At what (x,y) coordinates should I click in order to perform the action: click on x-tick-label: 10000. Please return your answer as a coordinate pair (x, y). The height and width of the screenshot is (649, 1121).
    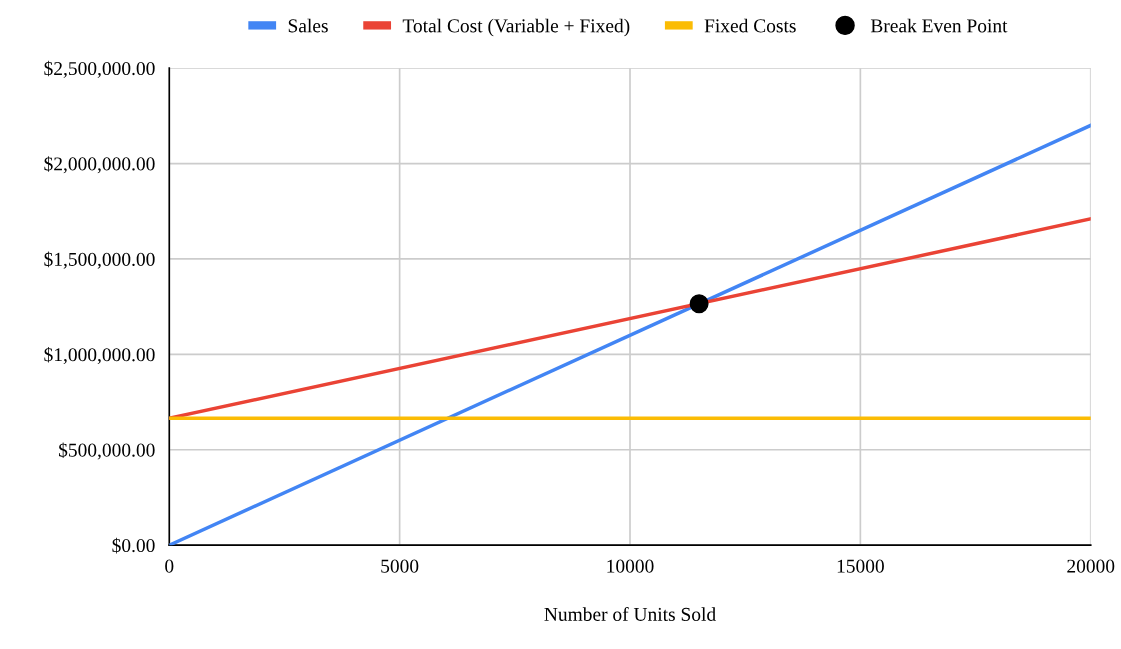
    Looking at the image, I should click on (630, 566).